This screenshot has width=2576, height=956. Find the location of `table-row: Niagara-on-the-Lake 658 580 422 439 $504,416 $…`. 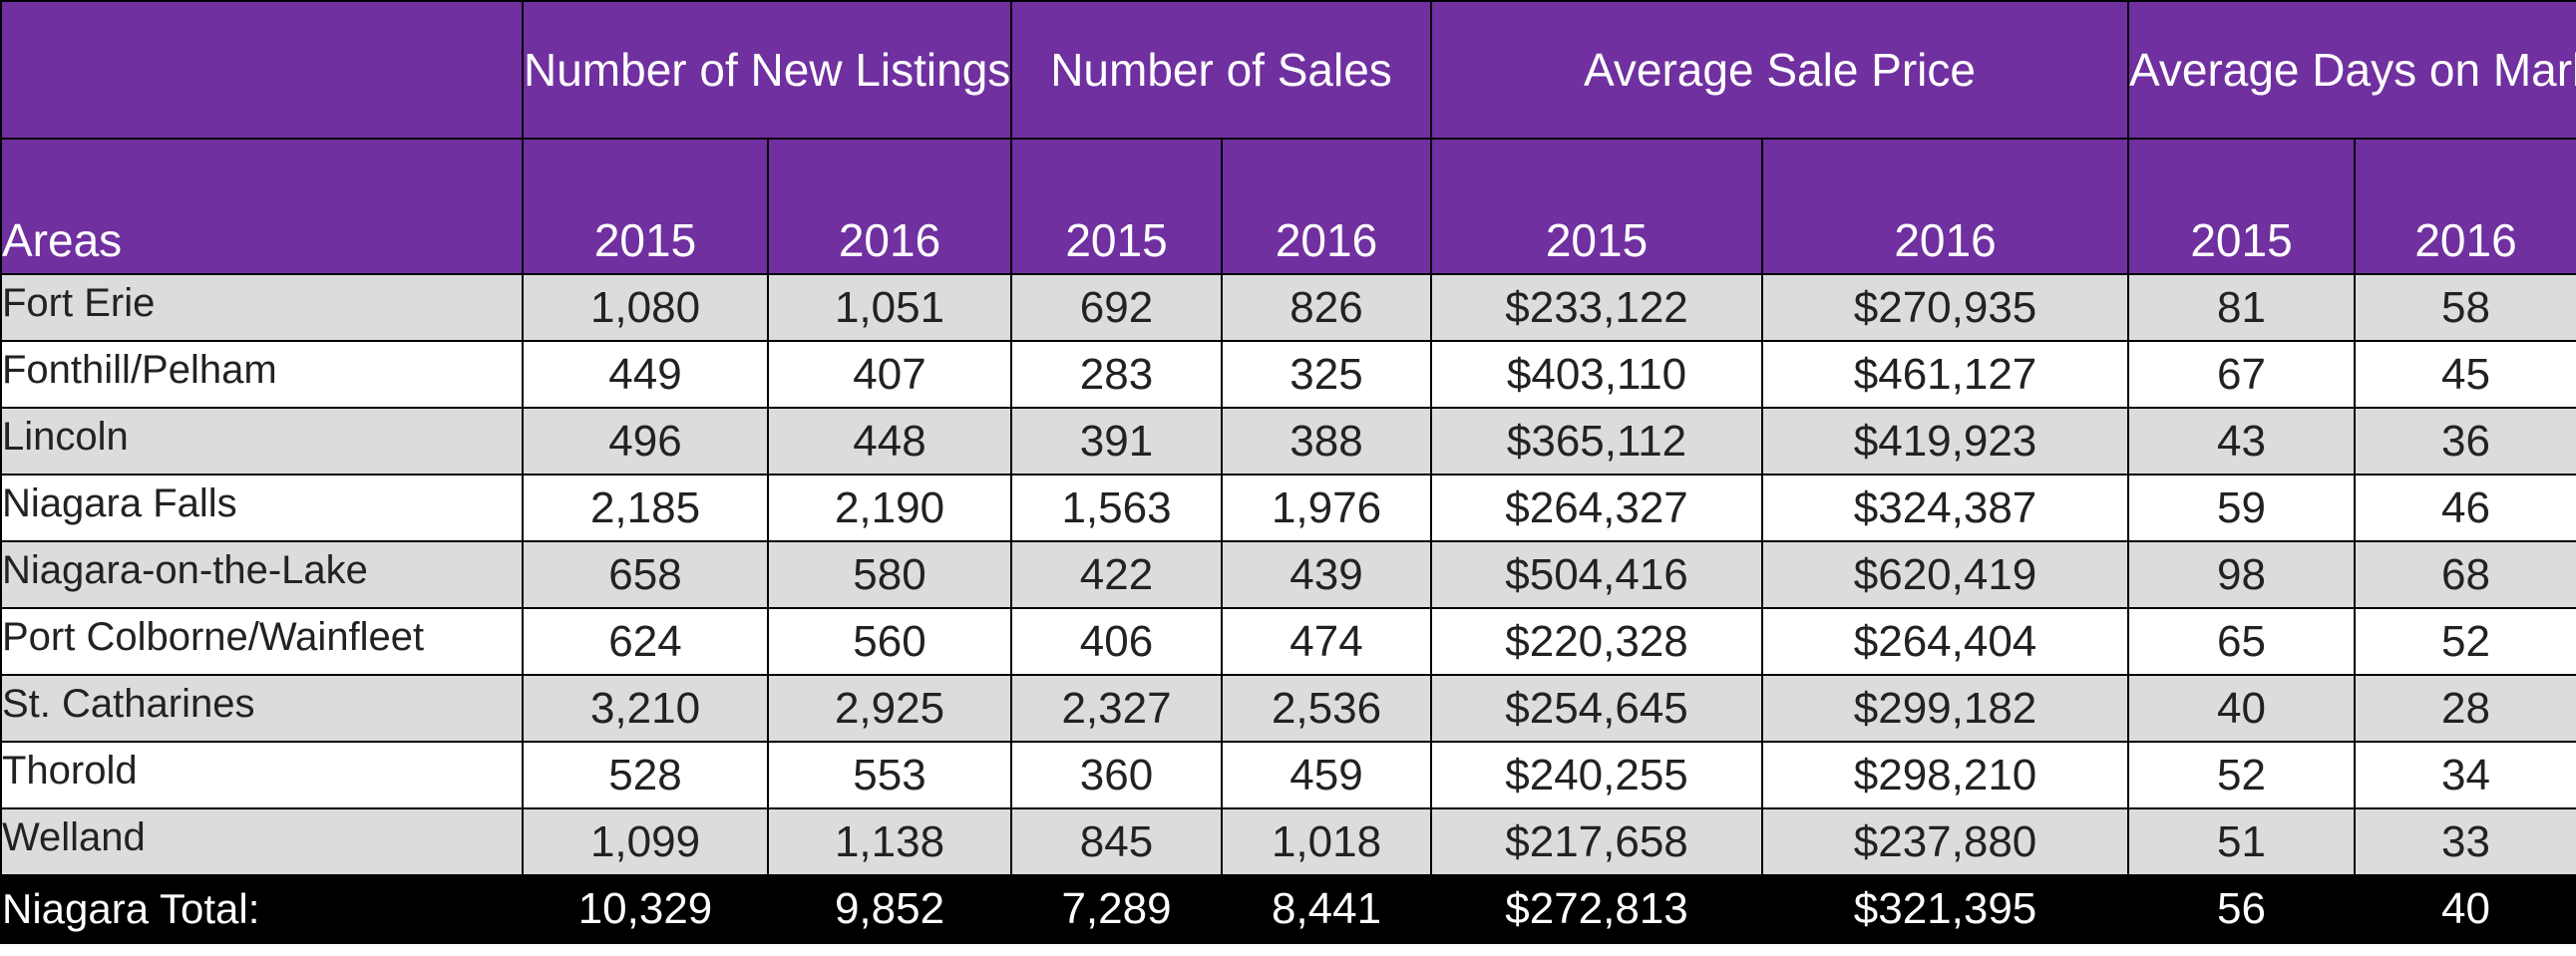

table-row: Niagara-on-the-Lake 658 580 422 439 $504,416 $… is located at coordinates (1288, 574).